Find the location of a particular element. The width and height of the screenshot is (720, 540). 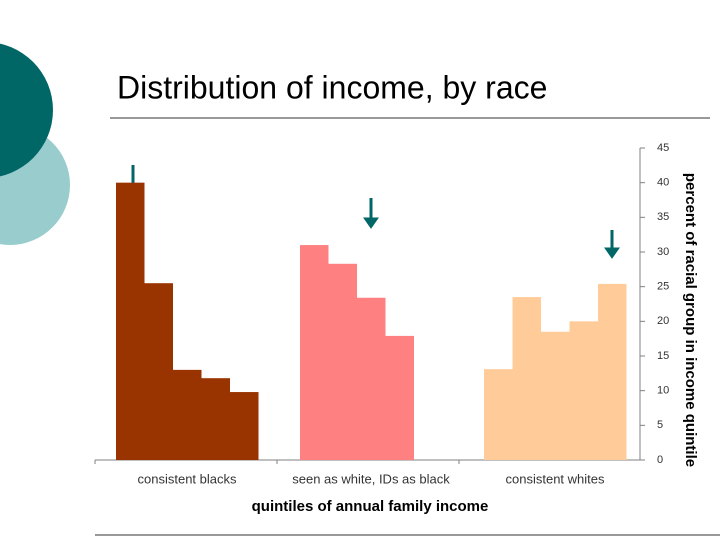

y-tick-label: 0 is located at coordinates (660, 460).